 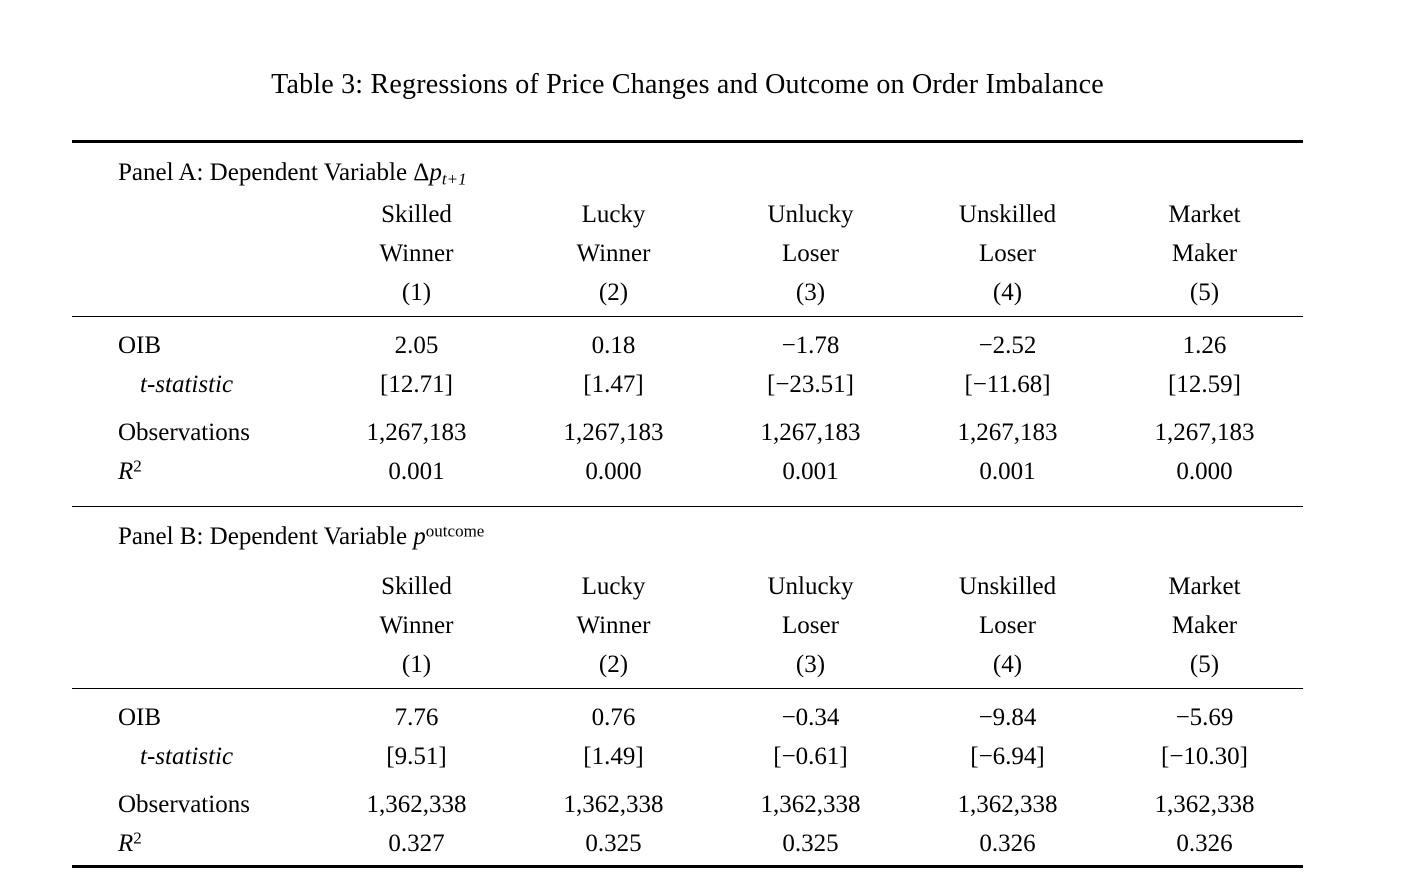 I want to click on col-header-3-line1: Unlucky, so click(x=810, y=586).